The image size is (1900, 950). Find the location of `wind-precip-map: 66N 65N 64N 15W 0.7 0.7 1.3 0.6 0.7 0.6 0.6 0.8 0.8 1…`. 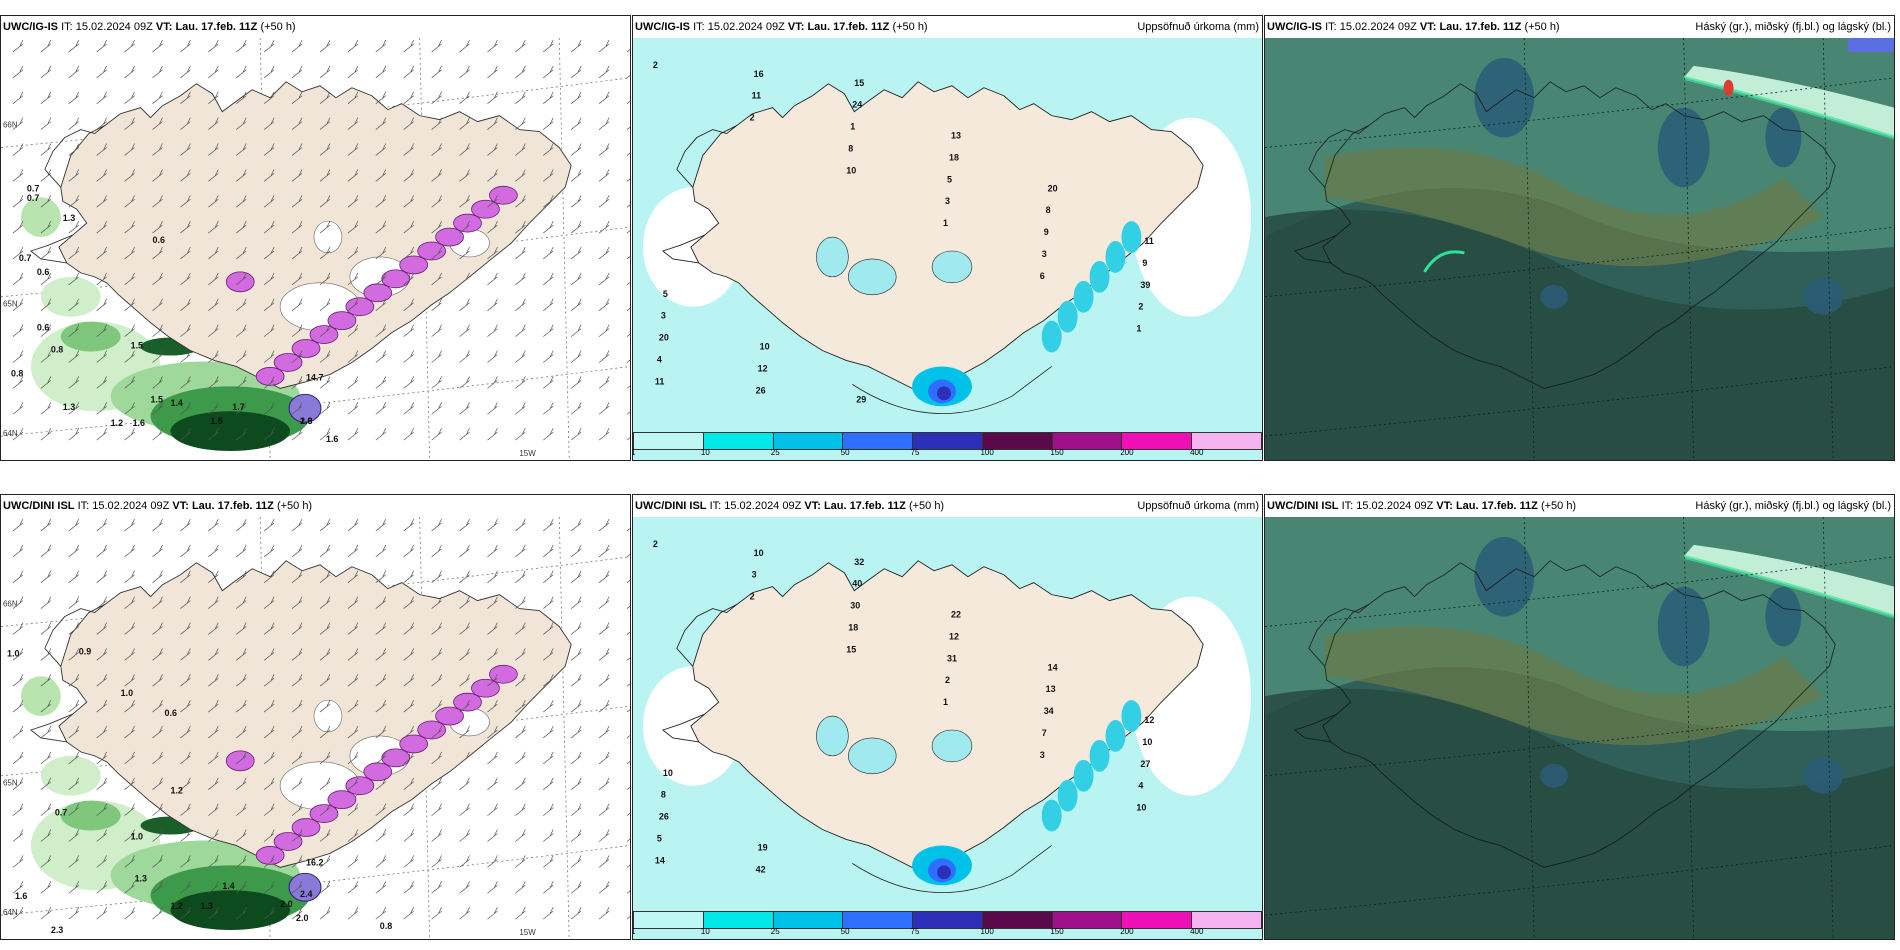

wind-precip-map: 66N 65N 64N 15W 0.7 0.7 1.3 0.6 0.7 0.6 0.6 0.8 0.8 1… is located at coordinates (315, 249).